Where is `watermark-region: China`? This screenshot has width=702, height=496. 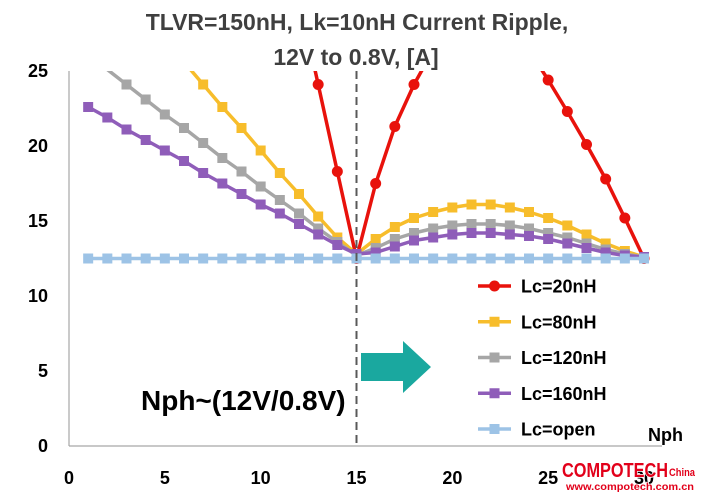
watermark-region: China is located at coordinates (682, 473).